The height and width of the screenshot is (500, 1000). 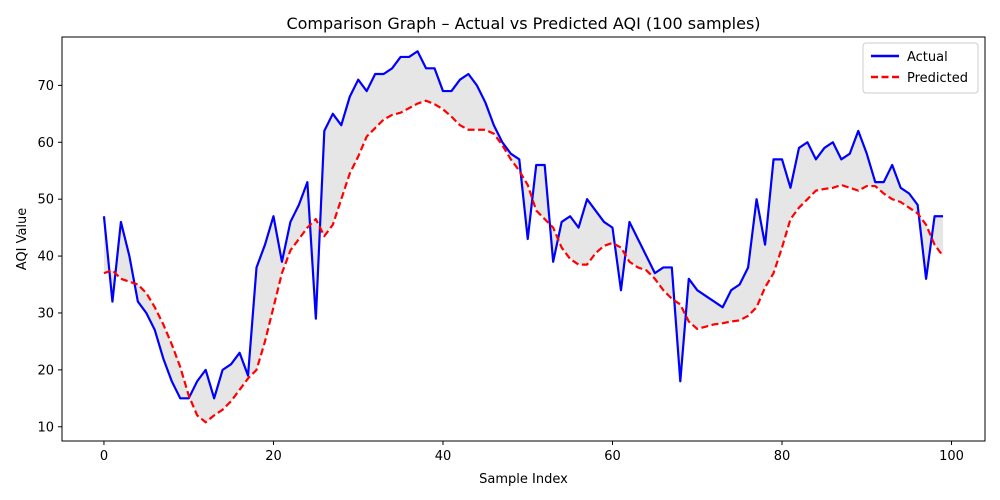 I want to click on x-tick-label-60: 60, so click(x=612, y=456).